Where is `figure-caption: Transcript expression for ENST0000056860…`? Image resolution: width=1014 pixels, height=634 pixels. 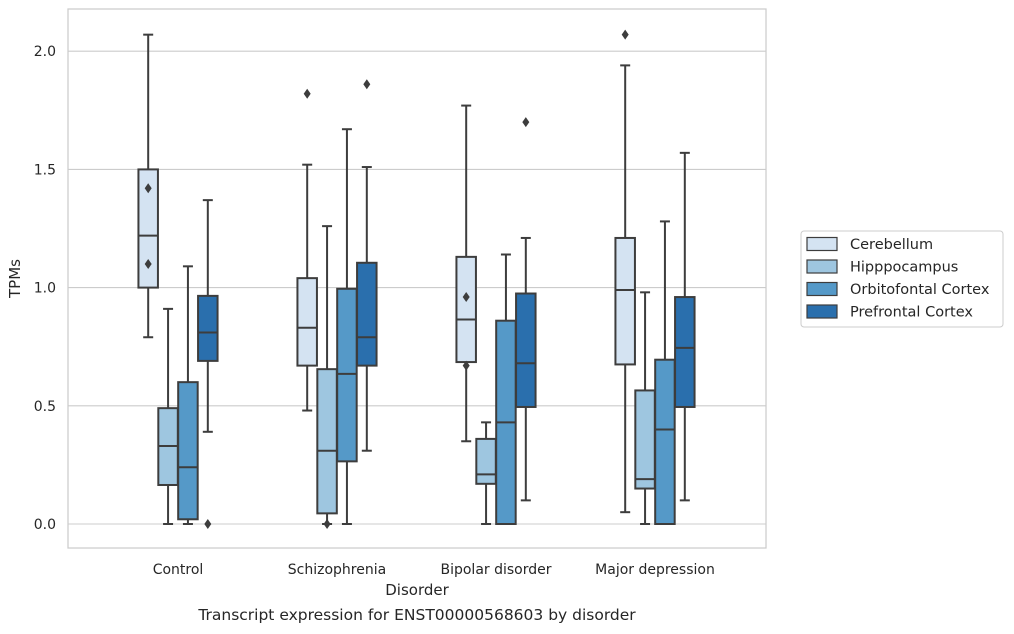 figure-caption: Transcript expression for ENST0000056860… is located at coordinates (417, 615).